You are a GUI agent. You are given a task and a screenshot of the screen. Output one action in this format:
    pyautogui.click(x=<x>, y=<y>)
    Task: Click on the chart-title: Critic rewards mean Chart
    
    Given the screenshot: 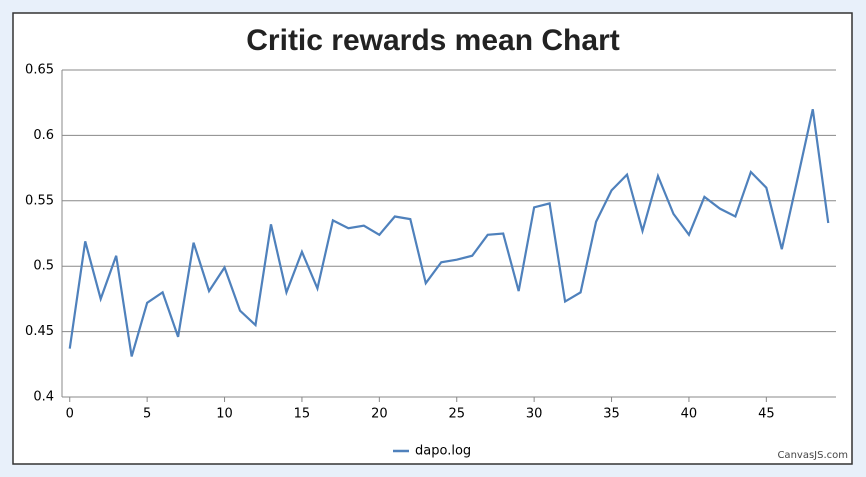 What is the action you would take?
    pyautogui.click(x=432, y=40)
    